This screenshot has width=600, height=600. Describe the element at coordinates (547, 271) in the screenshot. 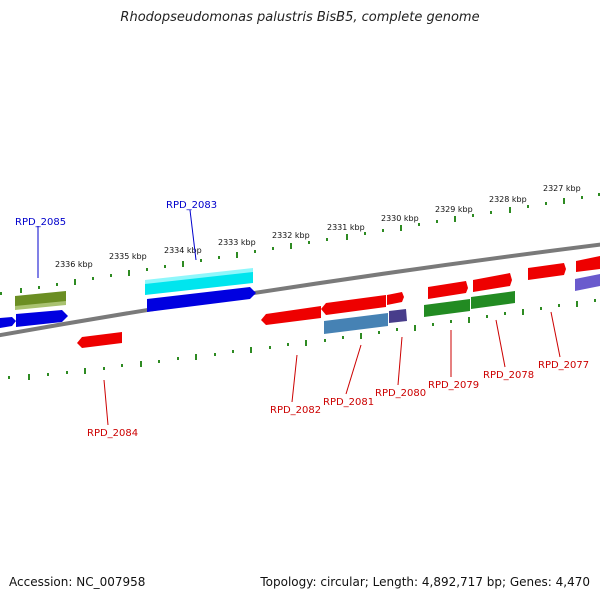

I see `gene-red-f4` at that location.